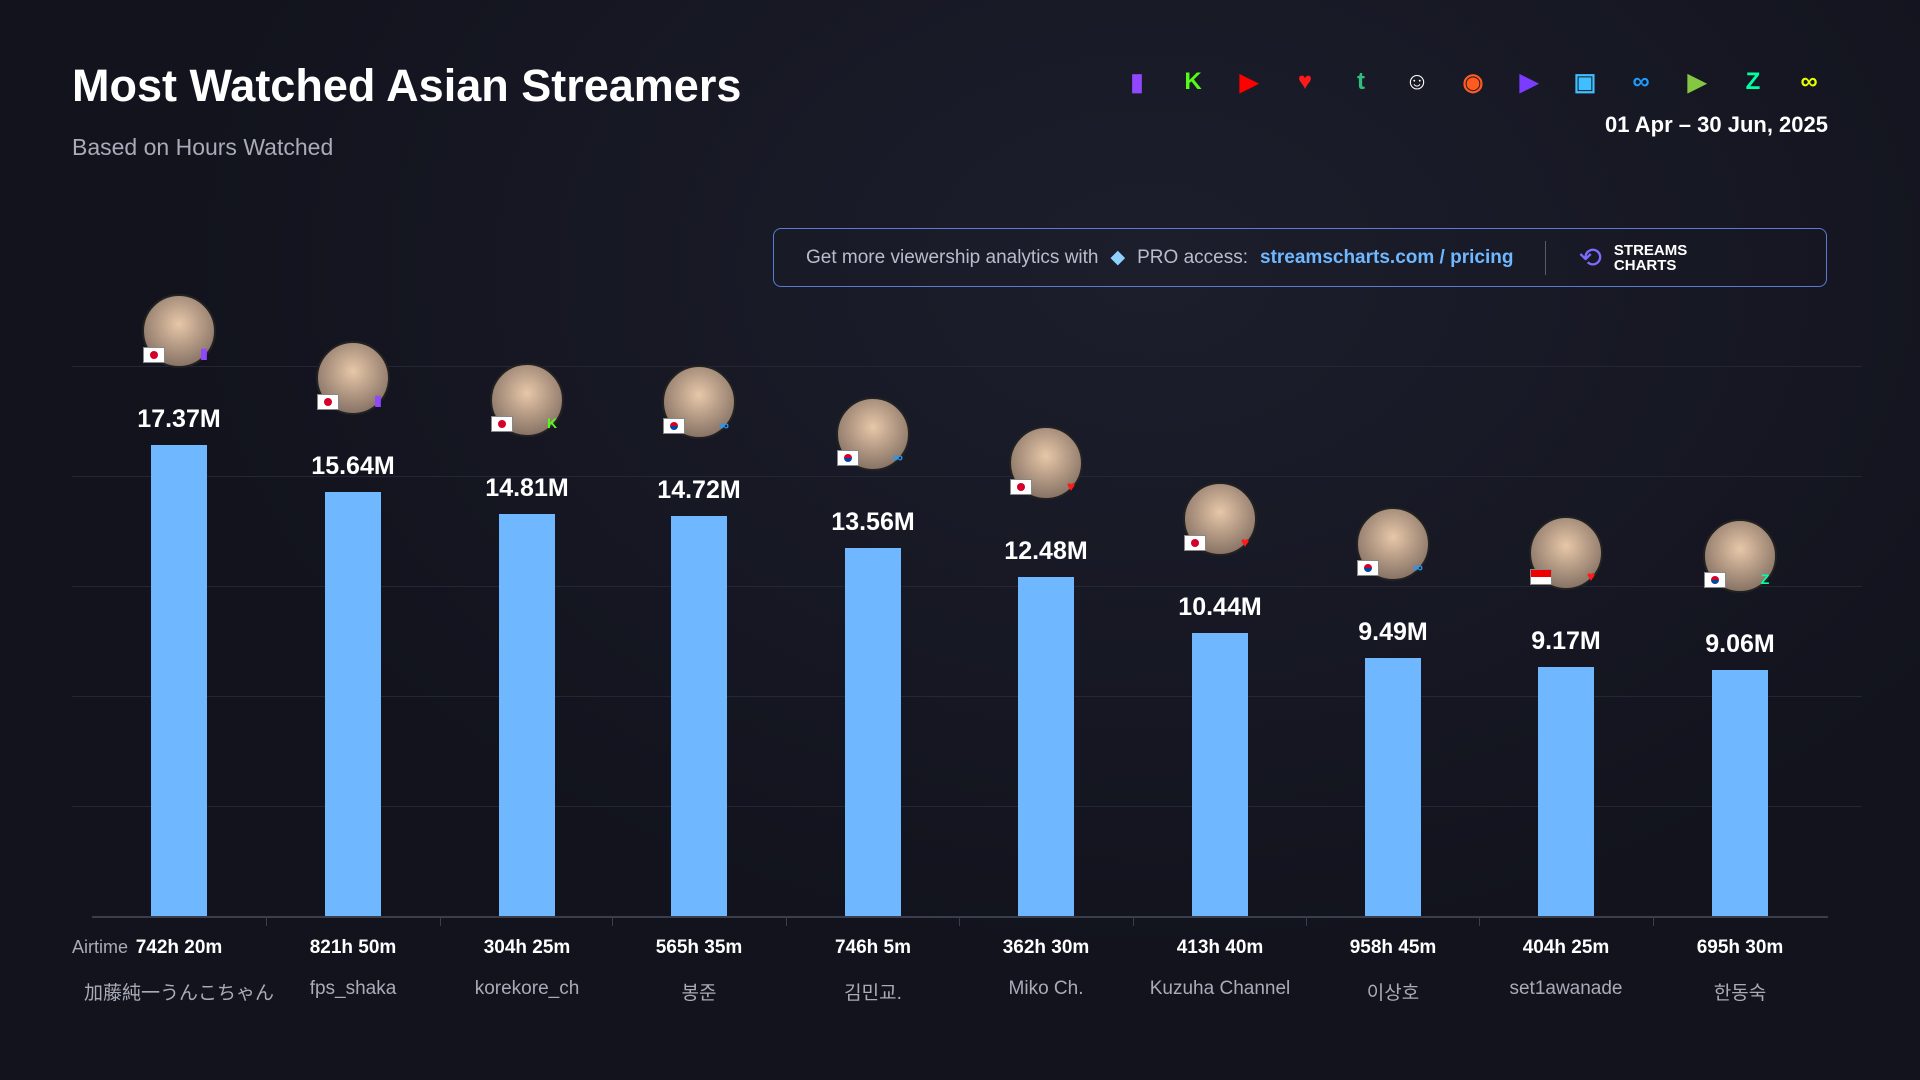 The width and height of the screenshot is (1920, 1080). Describe the element at coordinates (1393, 947) in the screenshot. I see `airtime-value: 958h 45m` at that location.